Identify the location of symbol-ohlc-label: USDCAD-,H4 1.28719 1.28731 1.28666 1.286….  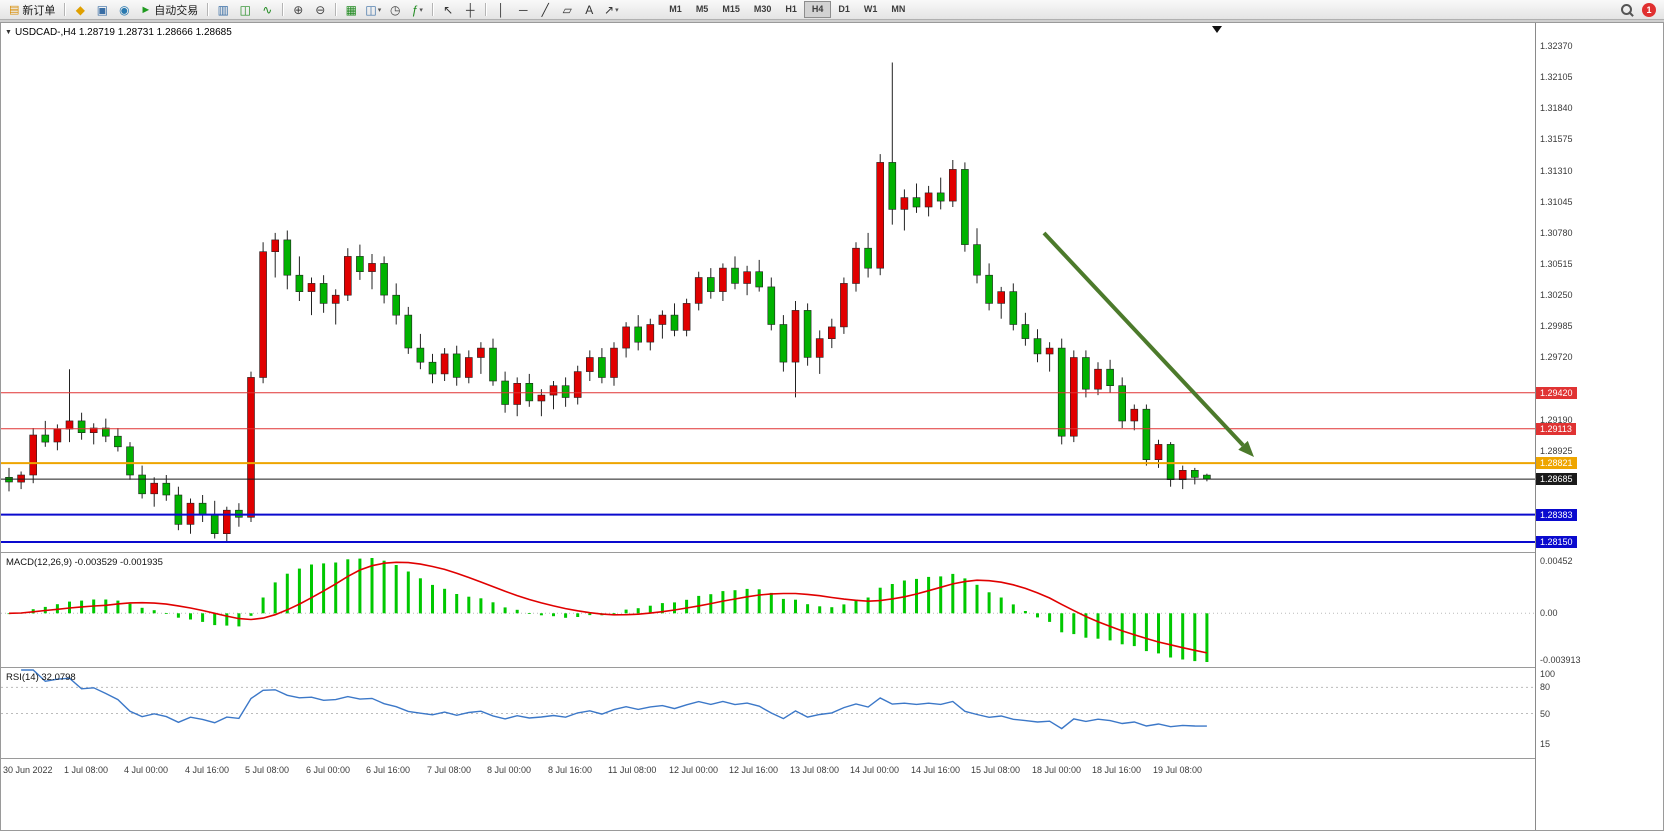
(123, 32).